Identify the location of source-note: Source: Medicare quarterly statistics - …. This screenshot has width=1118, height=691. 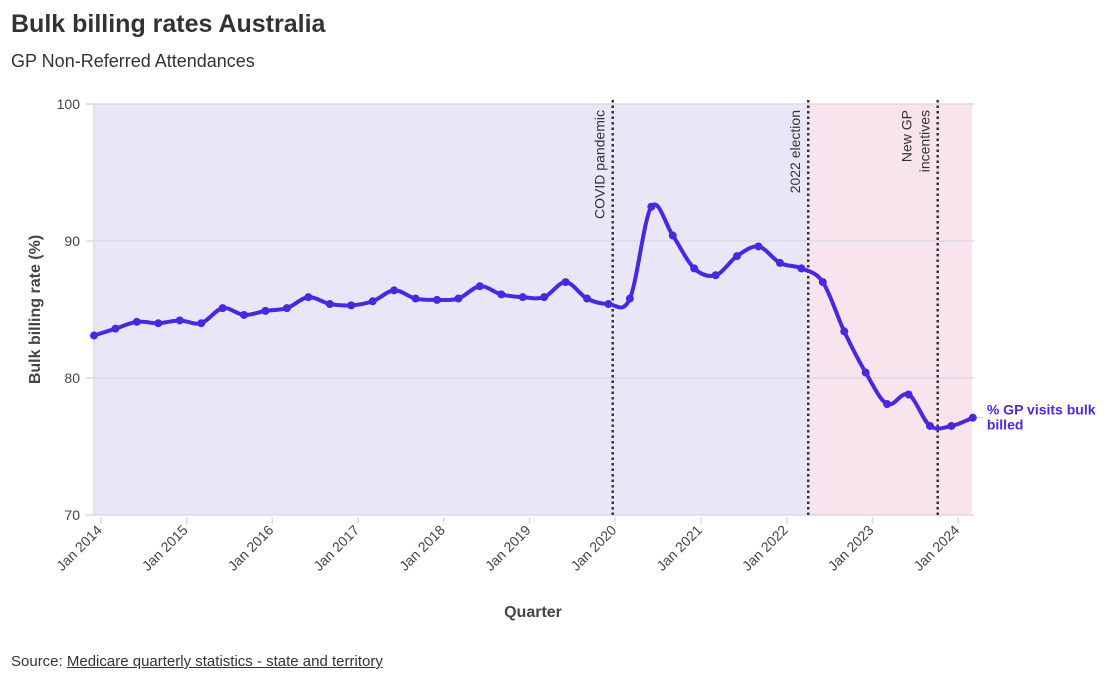
(197, 661).